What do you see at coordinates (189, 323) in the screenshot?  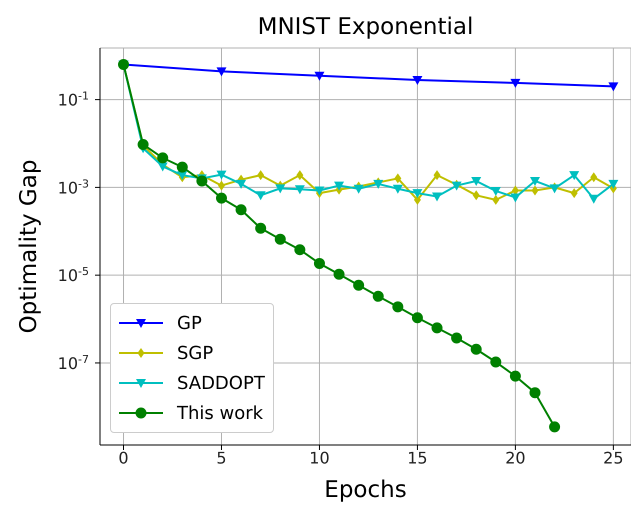 I see `legend-label: GP` at bounding box center [189, 323].